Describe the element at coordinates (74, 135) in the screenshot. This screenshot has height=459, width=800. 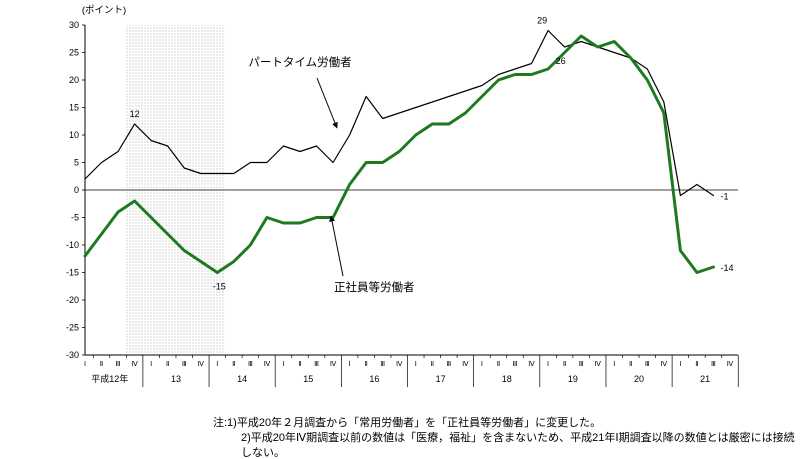
I see `y-tick-label: 10` at that location.